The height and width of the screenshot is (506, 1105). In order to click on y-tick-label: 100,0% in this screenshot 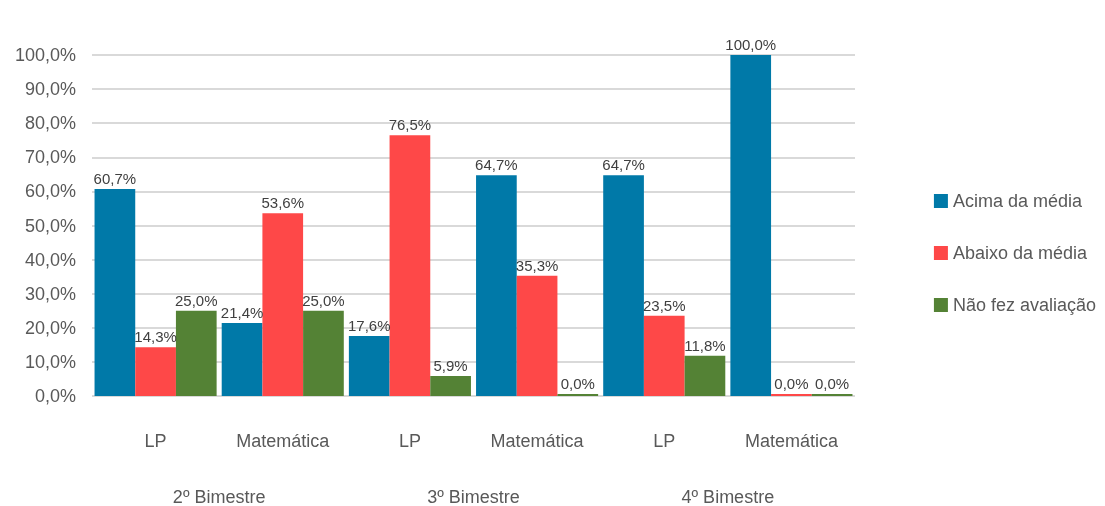, I will do `click(45, 55)`.